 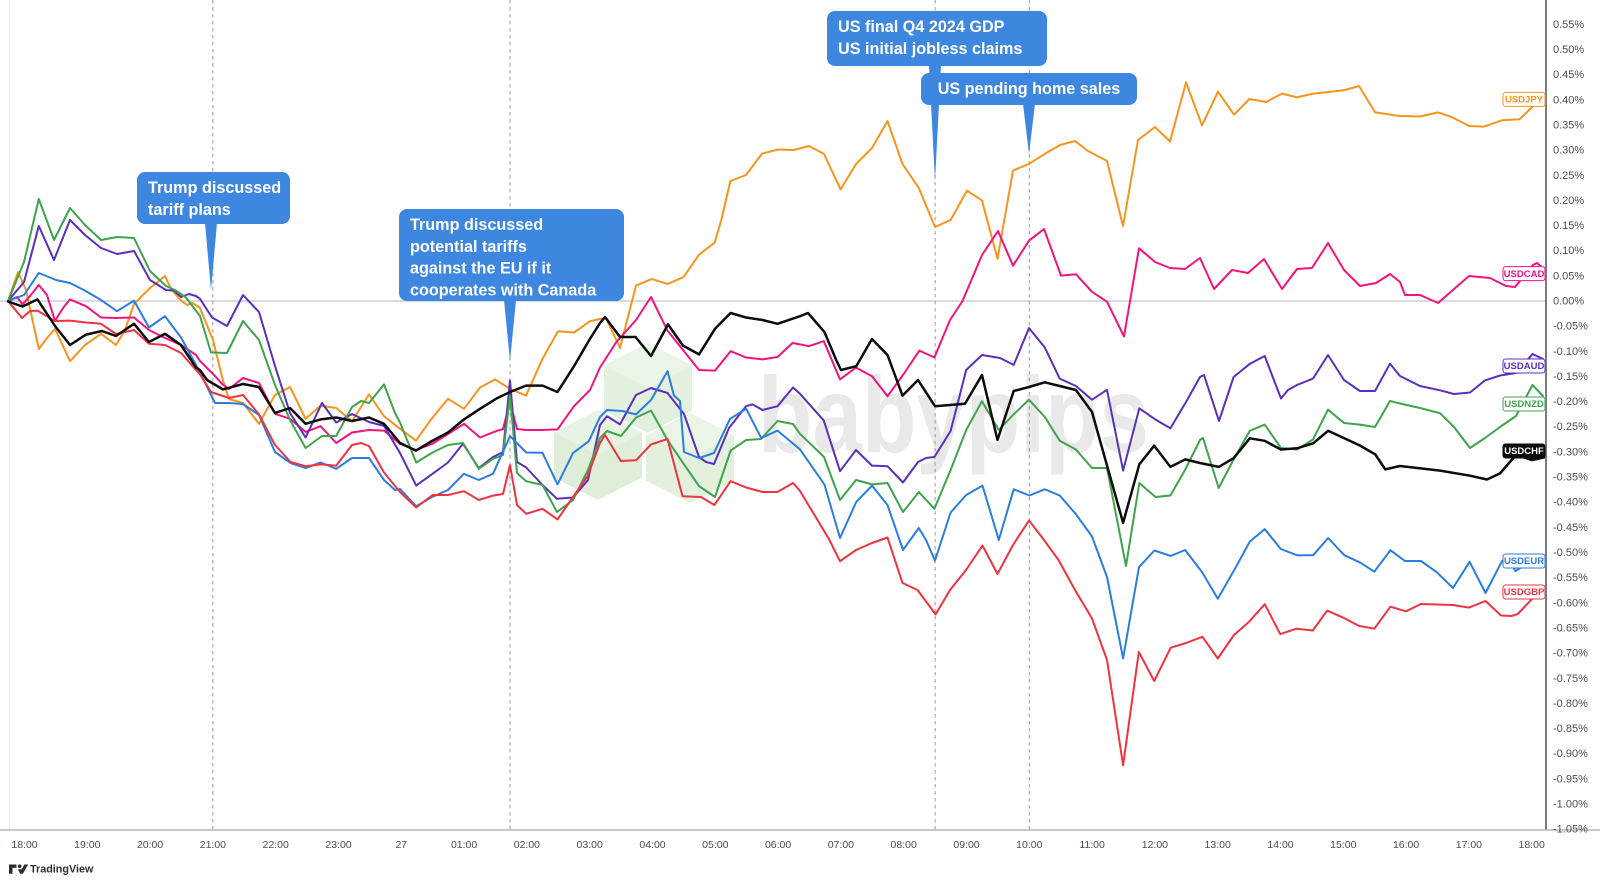 I want to click on svg-text: 0.00%, so click(x=1568, y=302).